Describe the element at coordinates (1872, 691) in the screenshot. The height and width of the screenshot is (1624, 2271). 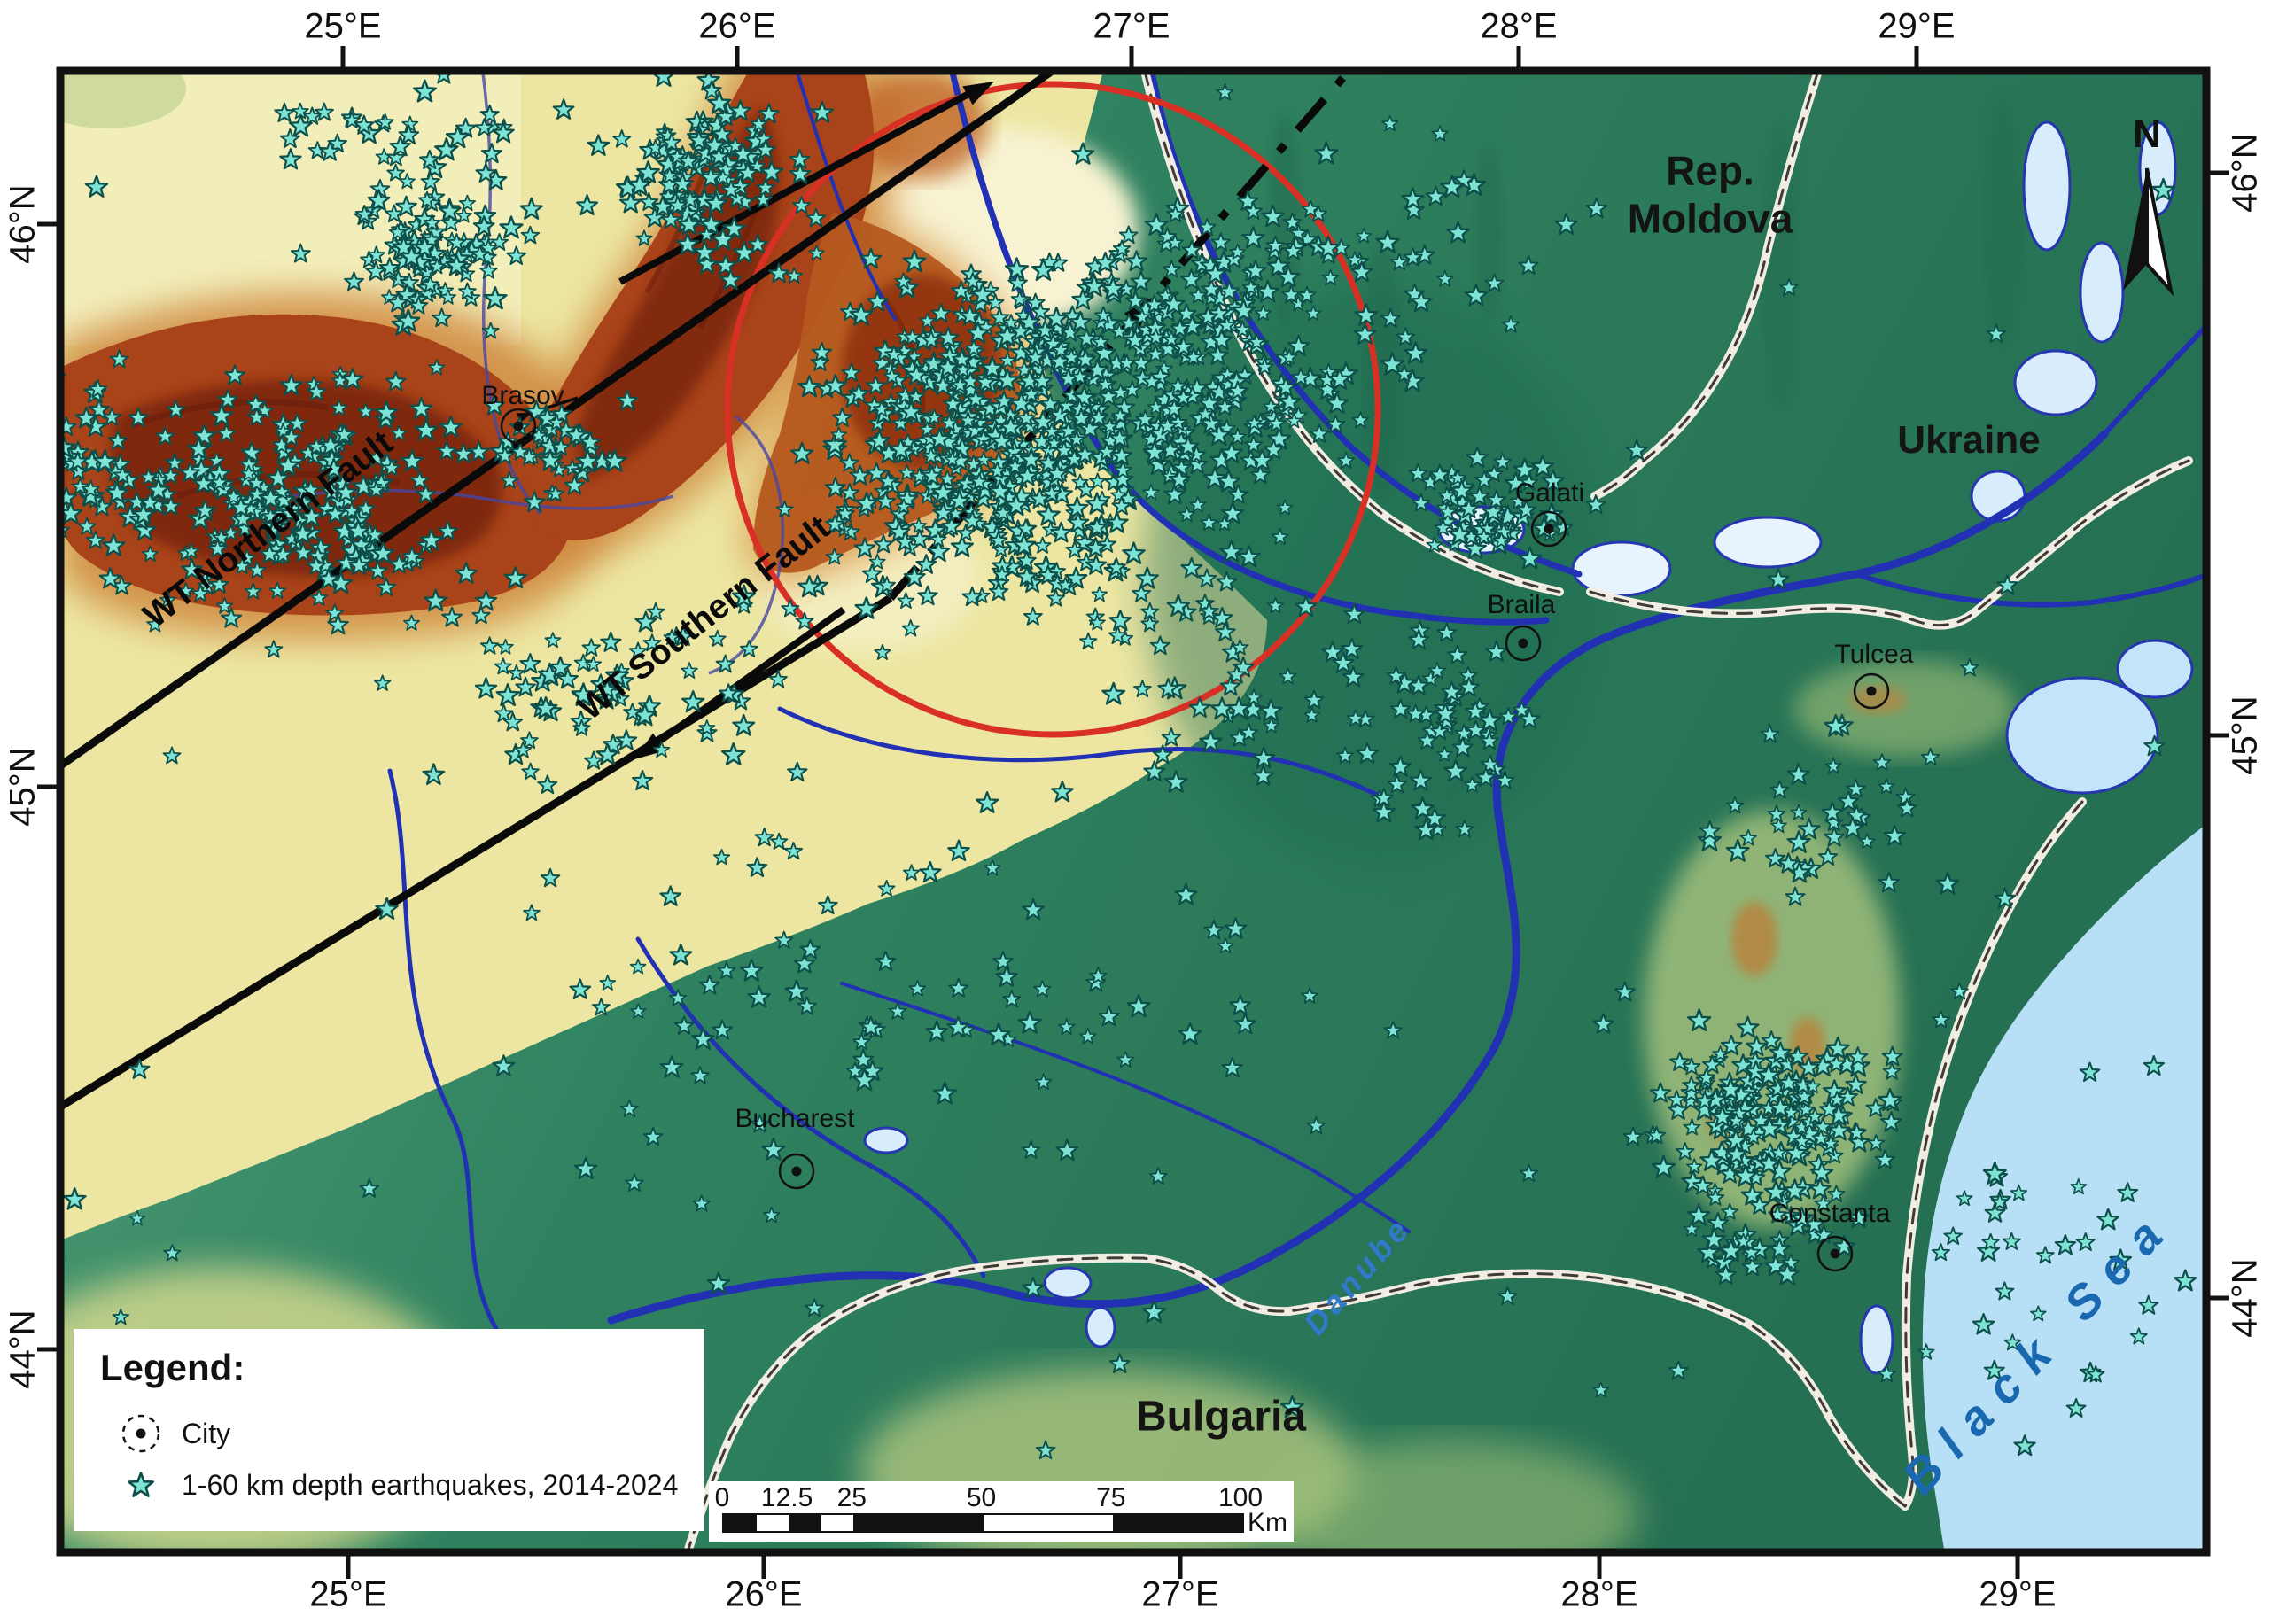
I see `city-marker-tulcea` at that location.